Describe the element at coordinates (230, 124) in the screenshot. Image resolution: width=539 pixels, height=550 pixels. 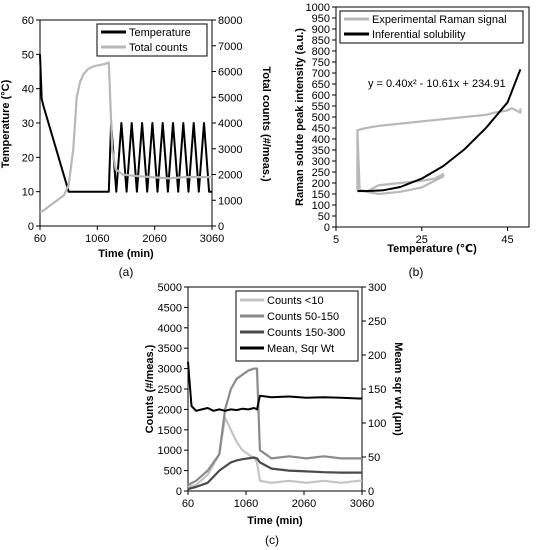
I see `panel-a-y2tick-label-4000: 4000` at that location.